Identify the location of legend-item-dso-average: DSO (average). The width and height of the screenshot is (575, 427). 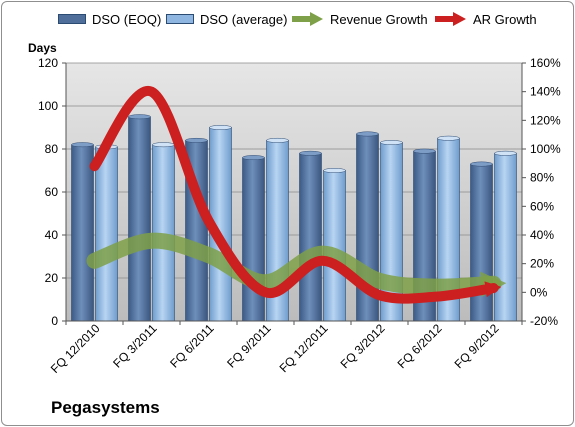
(226, 19).